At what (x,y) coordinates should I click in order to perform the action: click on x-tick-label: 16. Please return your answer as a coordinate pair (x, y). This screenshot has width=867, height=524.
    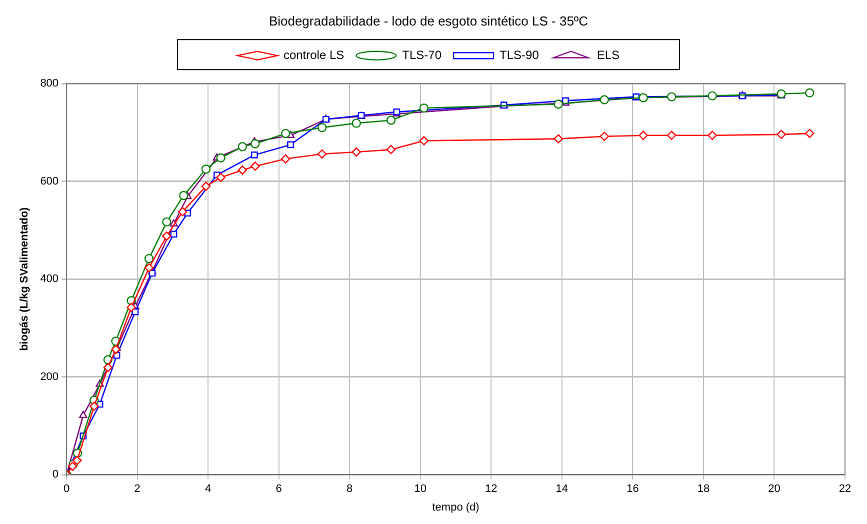
    Looking at the image, I should click on (632, 489).